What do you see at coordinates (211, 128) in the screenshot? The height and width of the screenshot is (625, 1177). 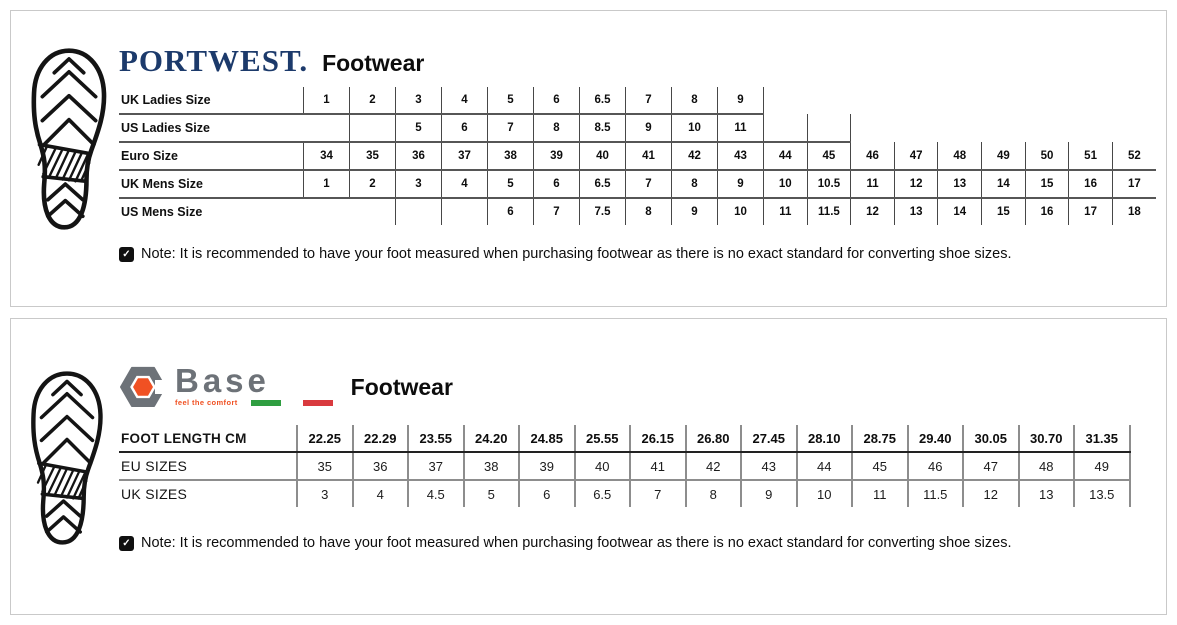 I see `row-label: US Ladies Size` at bounding box center [211, 128].